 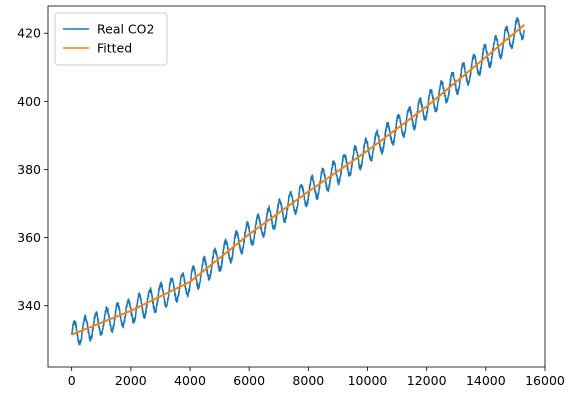 What do you see at coordinates (114, 48) in the screenshot?
I see `legend-label-fitted: Fitted` at bounding box center [114, 48].